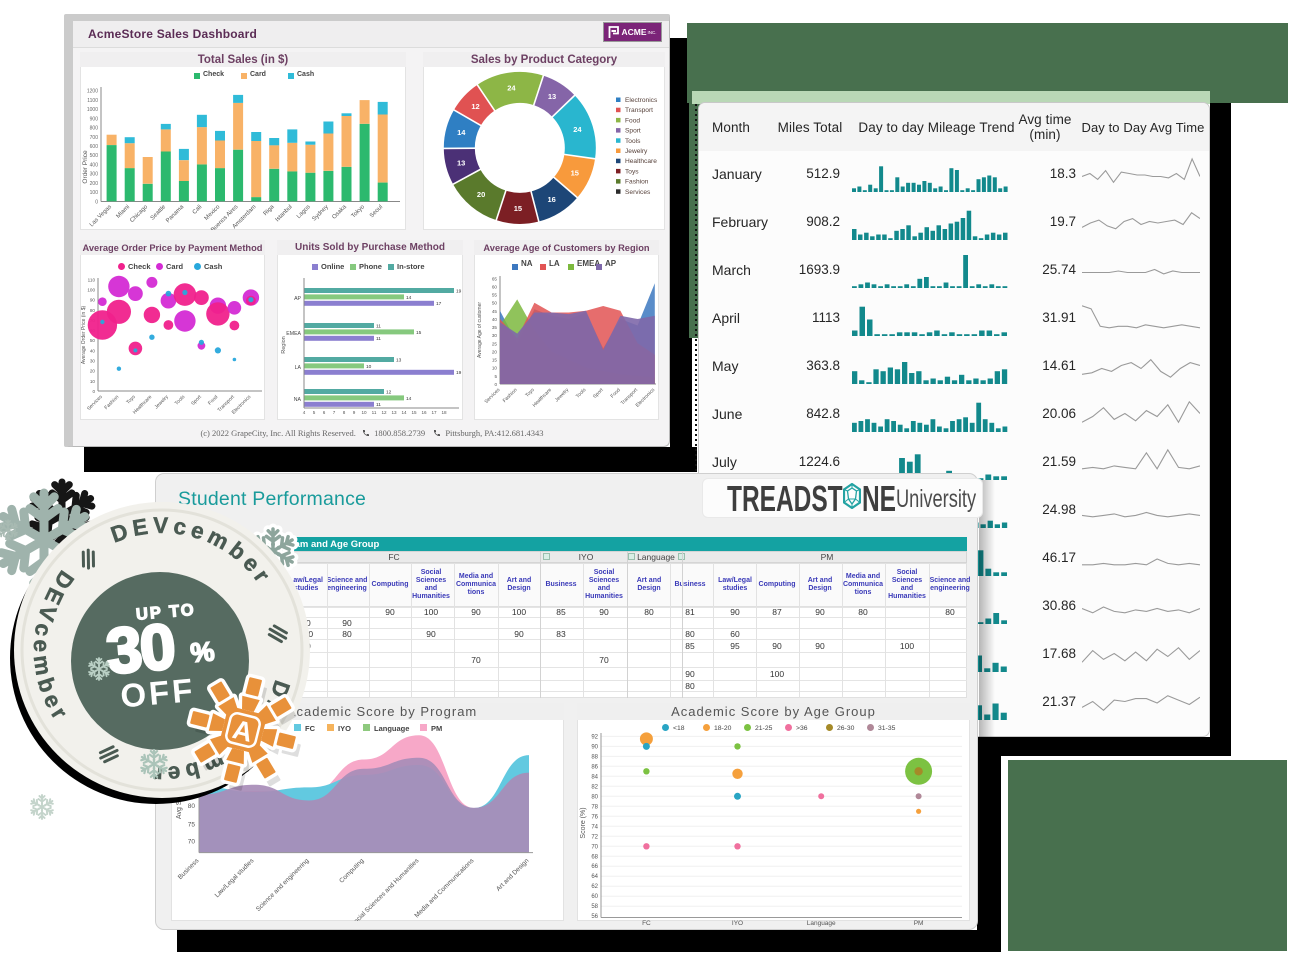 Image resolution: width=1290 pixels, height=957 pixels. Describe the element at coordinates (324, 412) in the screenshot. I see `svg-text: 6` at that location.